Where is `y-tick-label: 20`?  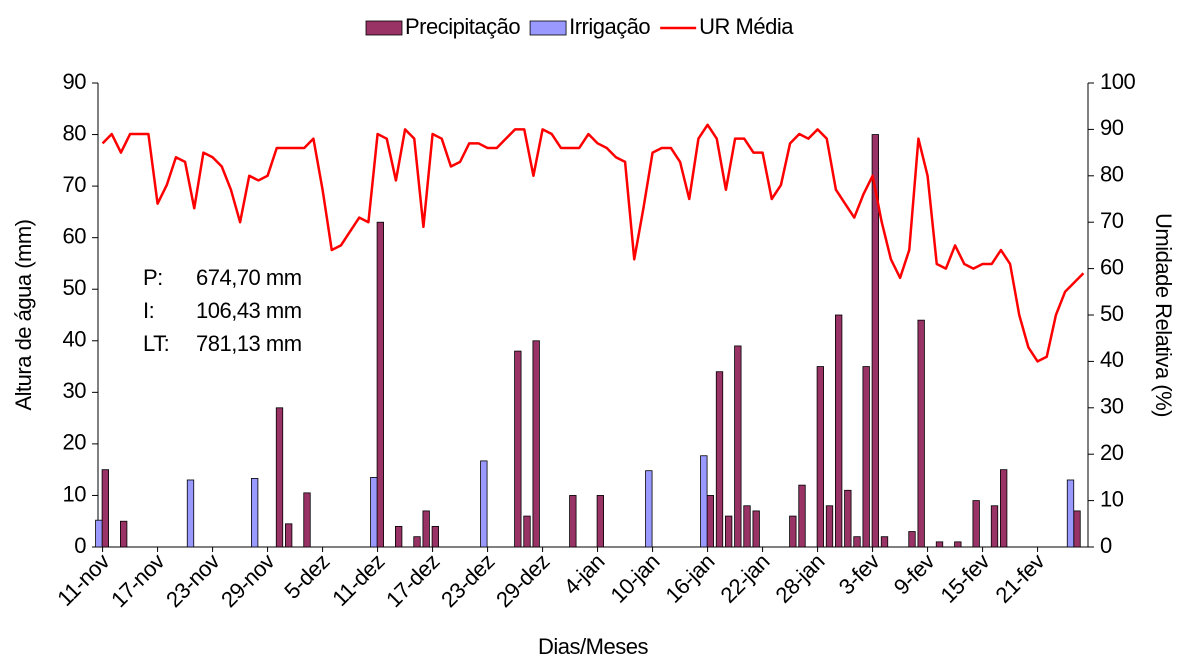
y-tick-label: 20 is located at coordinates (75, 442).